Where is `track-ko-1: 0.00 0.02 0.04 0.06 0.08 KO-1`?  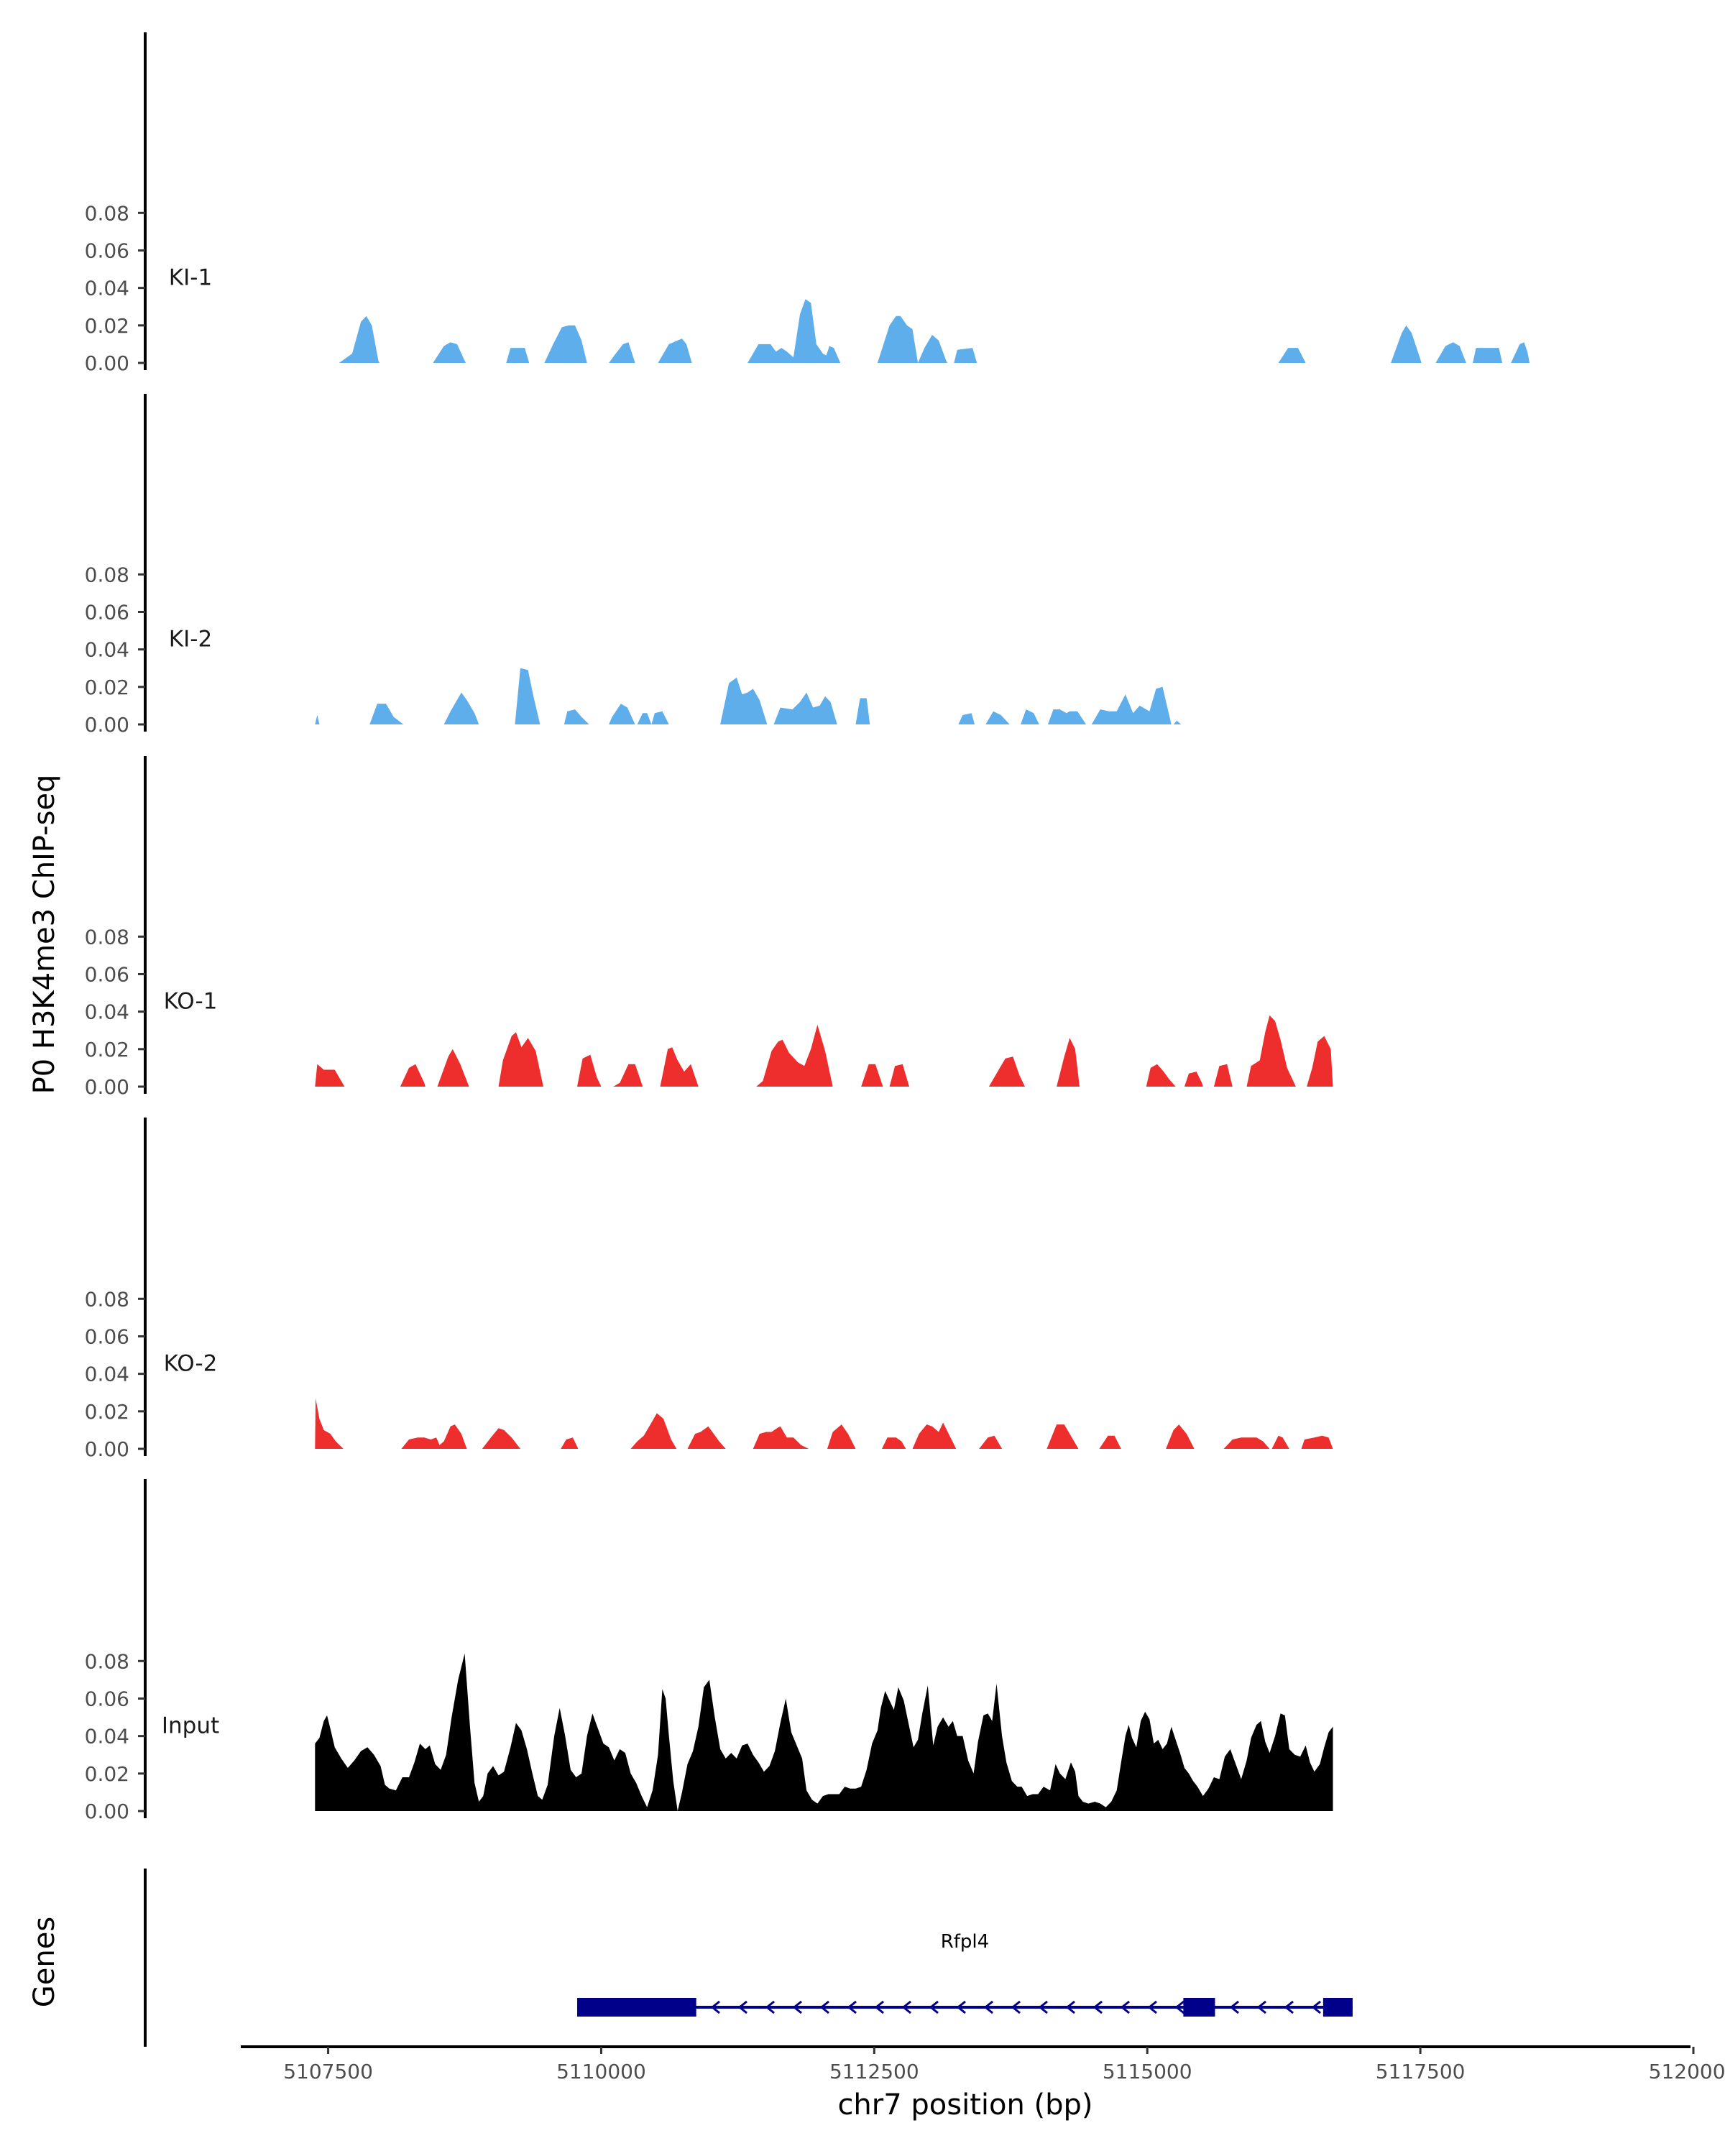 track-ko-1: 0.00 0.02 0.04 0.06 0.08 KO-1 is located at coordinates (709, 927).